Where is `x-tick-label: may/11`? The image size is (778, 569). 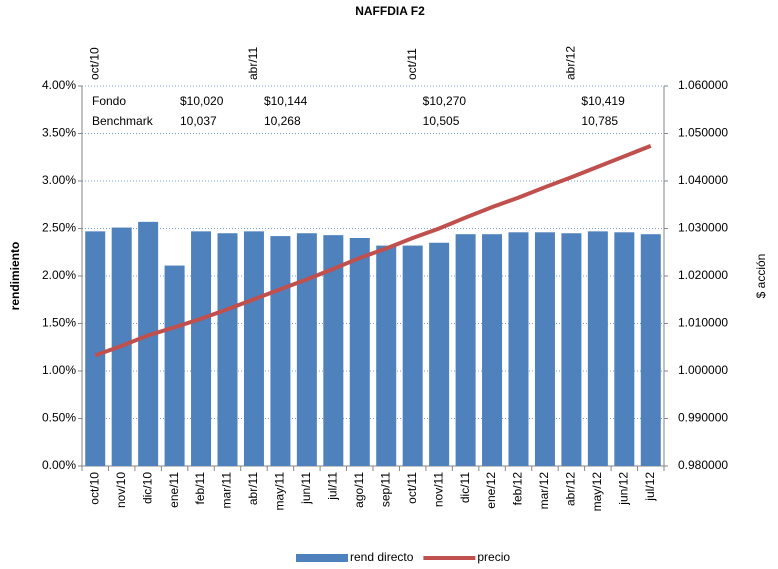
x-tick-label: may/11 is located at coordinates (280, 491).